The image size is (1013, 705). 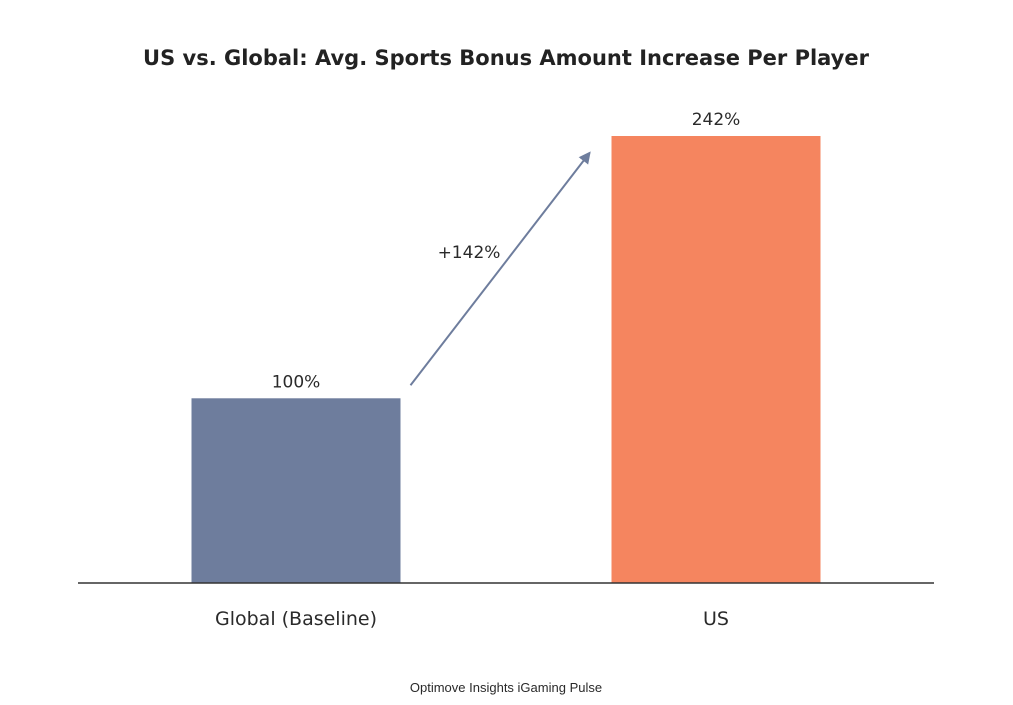 What do you see at coordinates (716, 359) in the screenshot?
I see `bar-us` at bounding box center [716, 359].